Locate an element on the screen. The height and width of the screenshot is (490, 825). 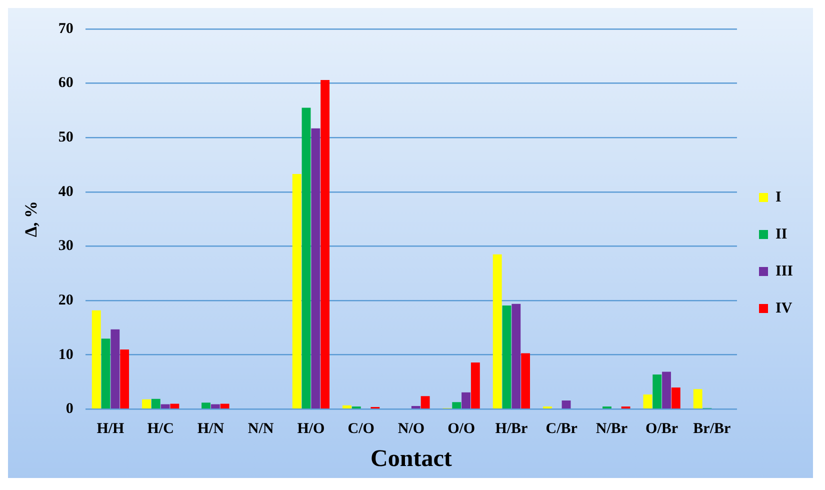
x-tick-label: H/H is located at coordinates (110, 429).